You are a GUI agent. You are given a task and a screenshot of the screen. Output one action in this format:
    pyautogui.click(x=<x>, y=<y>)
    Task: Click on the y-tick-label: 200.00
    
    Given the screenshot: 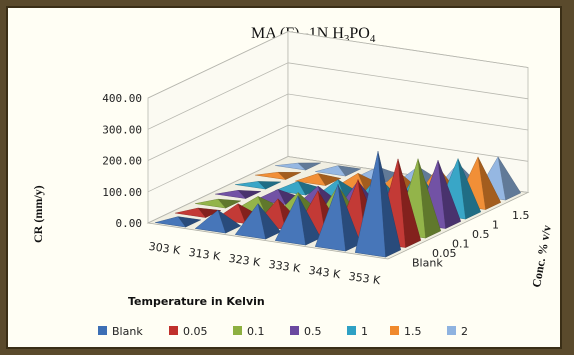 What is the action you would take?
    pyautogui.click(x=122, y=161)
    